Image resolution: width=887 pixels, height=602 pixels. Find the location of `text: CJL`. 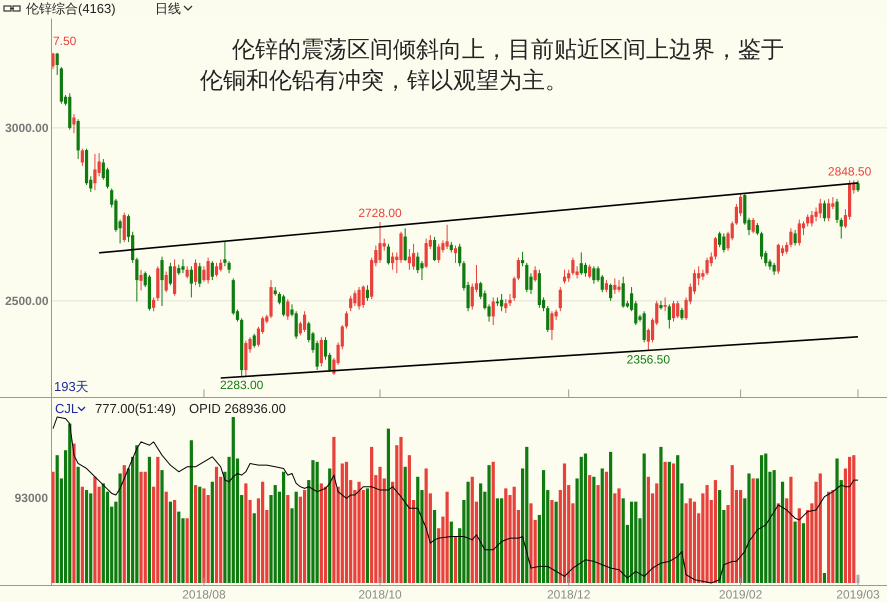

text: CJL is located at coordinates (66, 408).